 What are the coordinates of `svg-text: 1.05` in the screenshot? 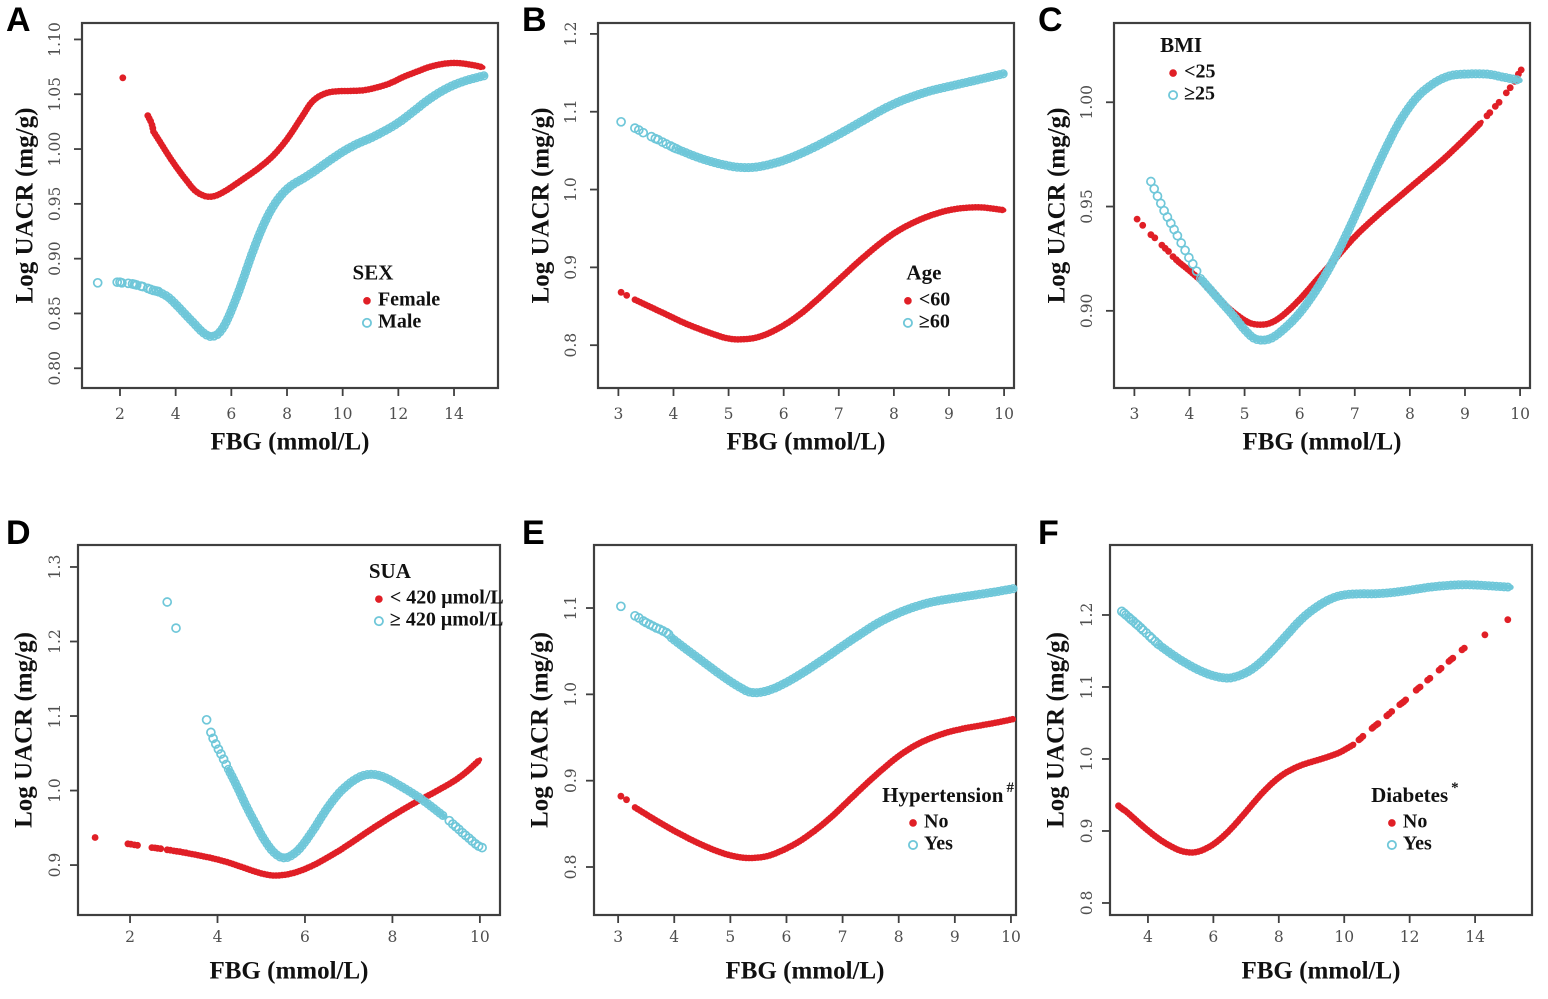 It's located at (55, 94).